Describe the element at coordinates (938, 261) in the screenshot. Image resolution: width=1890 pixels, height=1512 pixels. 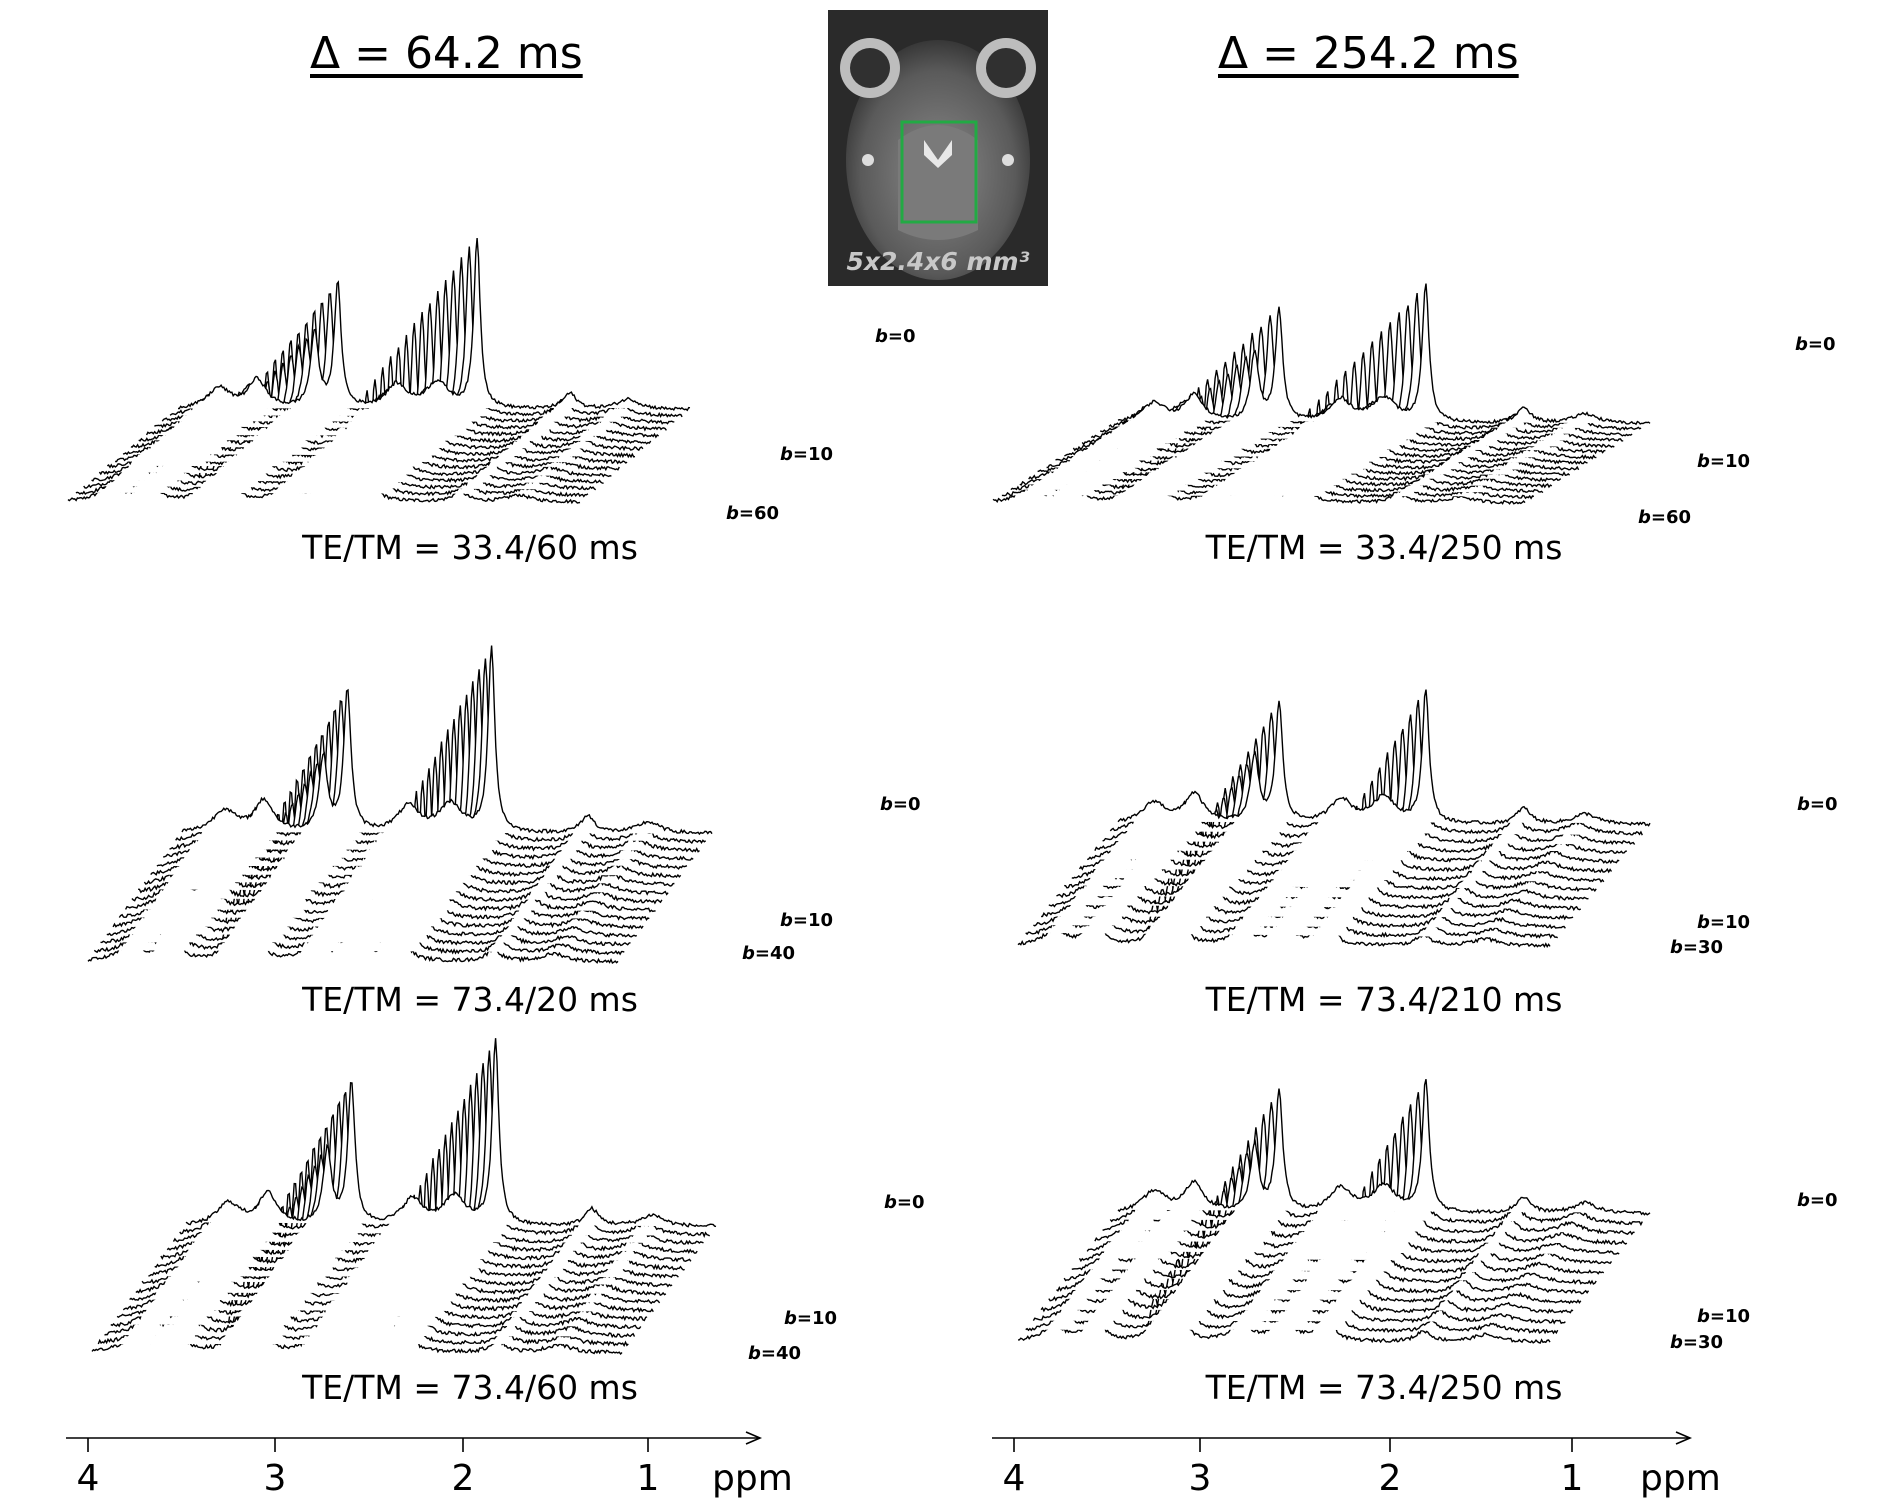
I see `voxel-size-caption: 5x2.4x6 mm³` at that location.